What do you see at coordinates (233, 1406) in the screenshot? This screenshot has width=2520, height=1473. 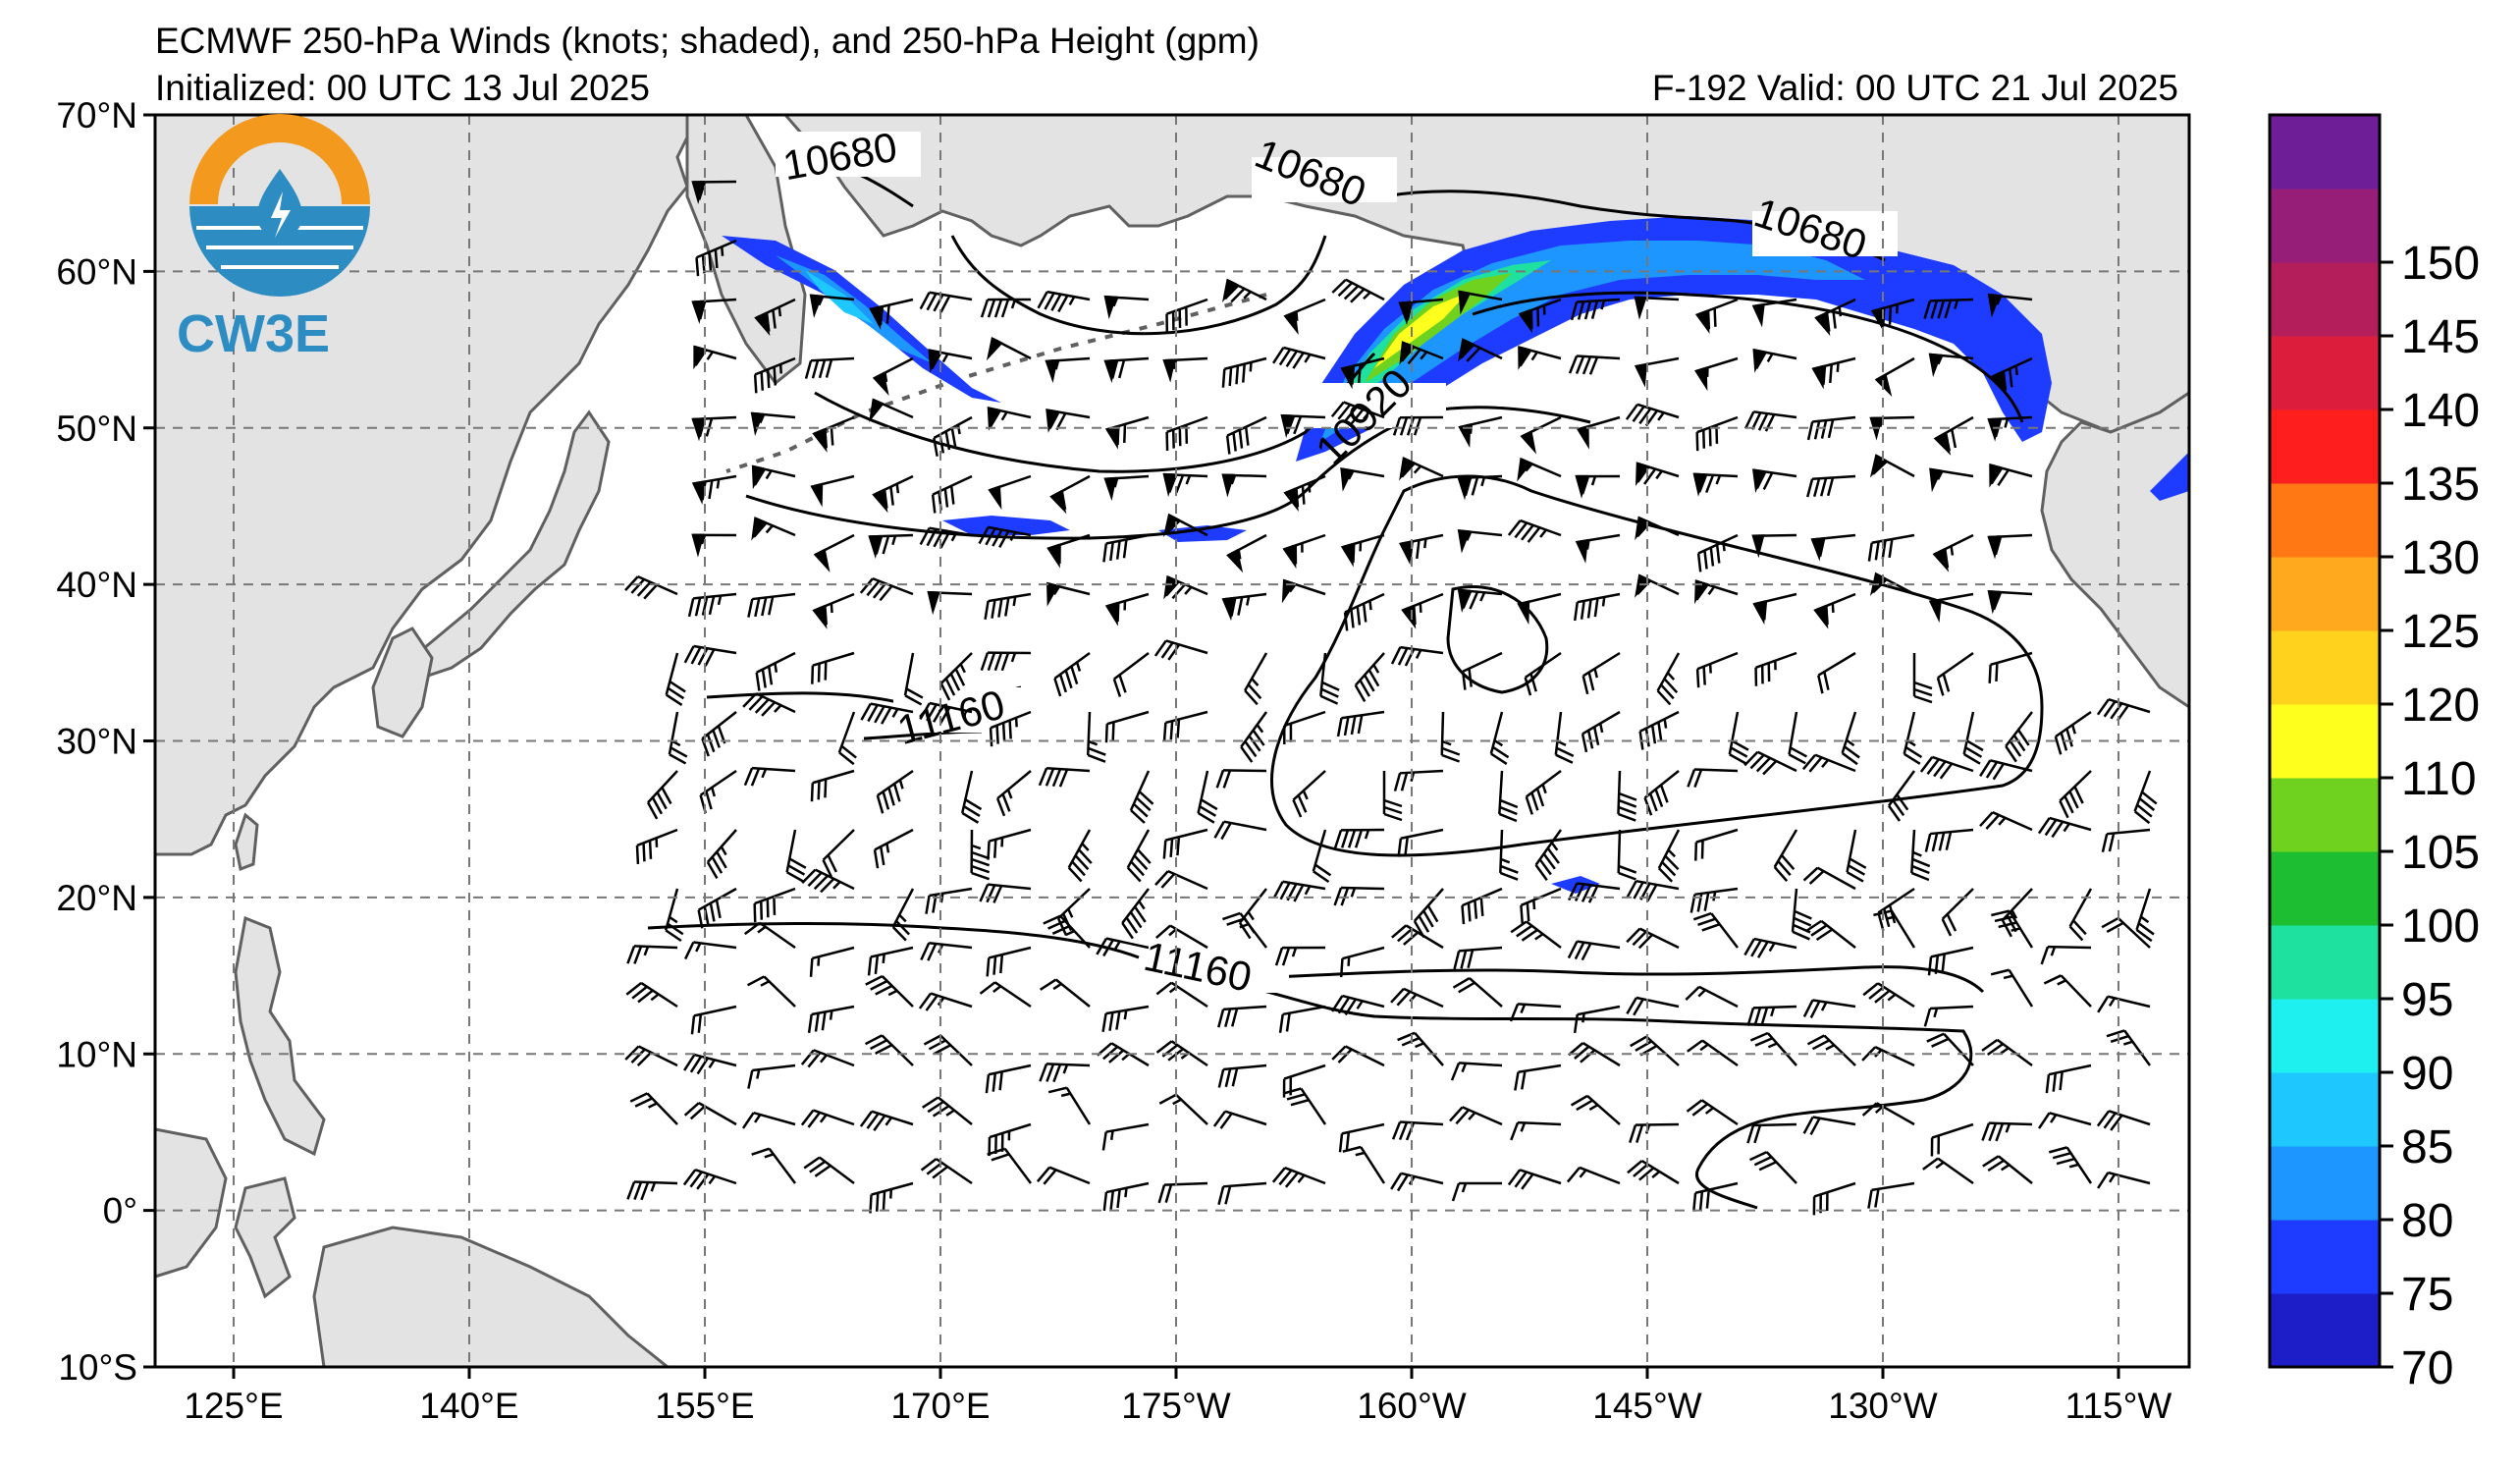 I see `lon-label: 125°E` at bounding box center [233, 1406].